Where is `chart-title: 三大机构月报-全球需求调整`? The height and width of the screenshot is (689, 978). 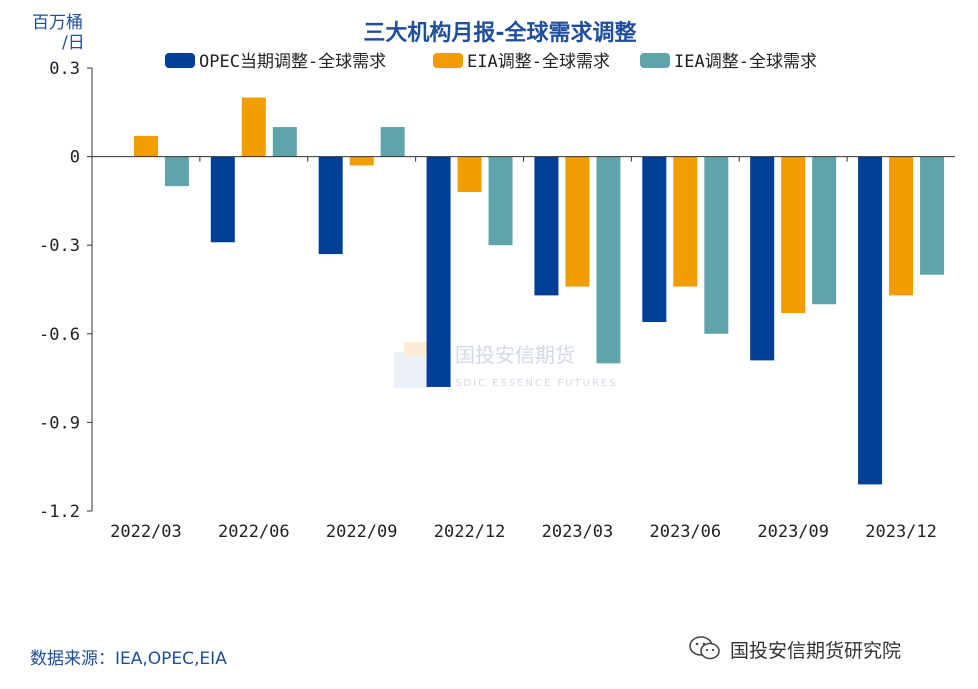 chart-title: 三大机构月报-全球需求调整 is located at coordinates (499, 33).